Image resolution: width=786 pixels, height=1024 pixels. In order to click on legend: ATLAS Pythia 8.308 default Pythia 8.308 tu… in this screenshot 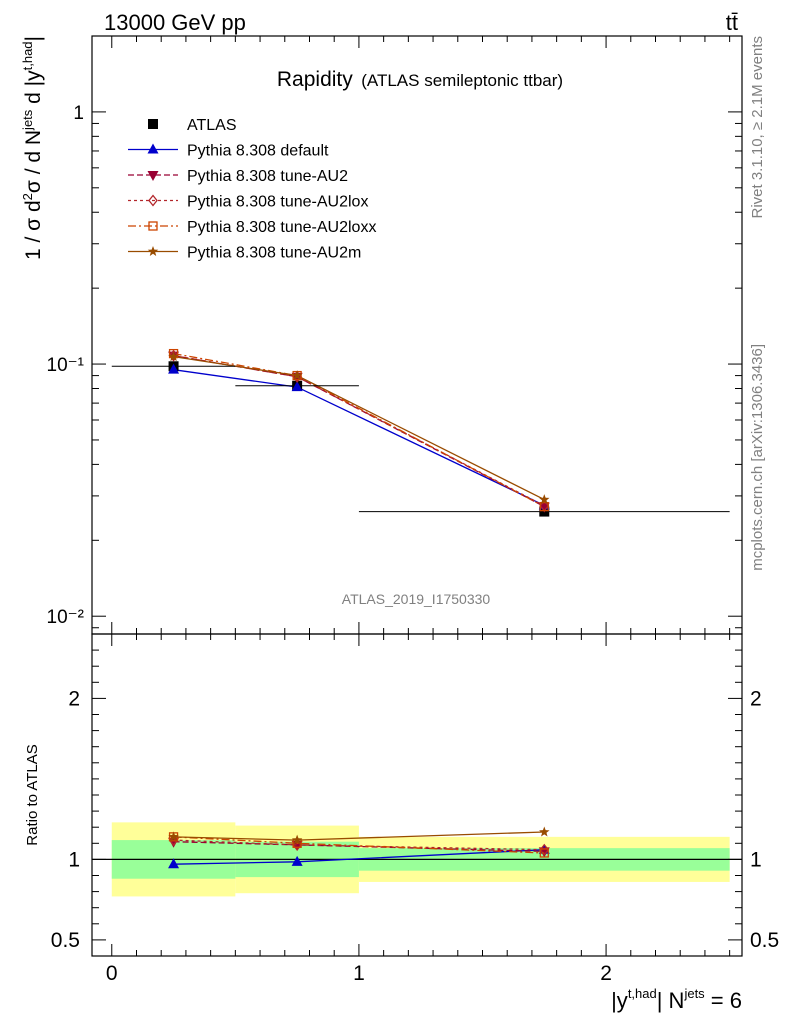, I will do `click(252, 189)`.